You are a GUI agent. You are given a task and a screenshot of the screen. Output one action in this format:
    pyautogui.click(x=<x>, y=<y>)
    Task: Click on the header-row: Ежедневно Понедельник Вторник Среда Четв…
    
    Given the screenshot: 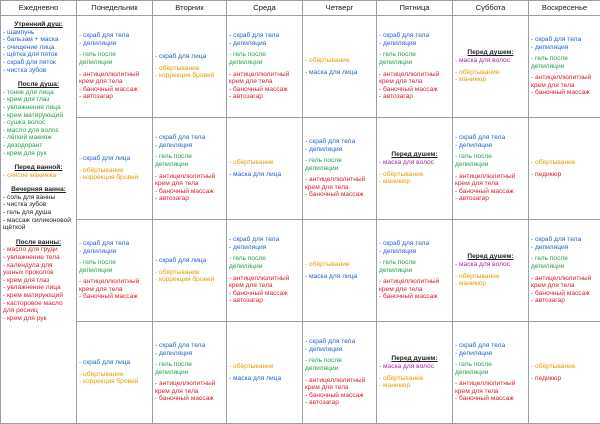 What is the action you would take?
    pyautogui.click(x=300, y=8)
    